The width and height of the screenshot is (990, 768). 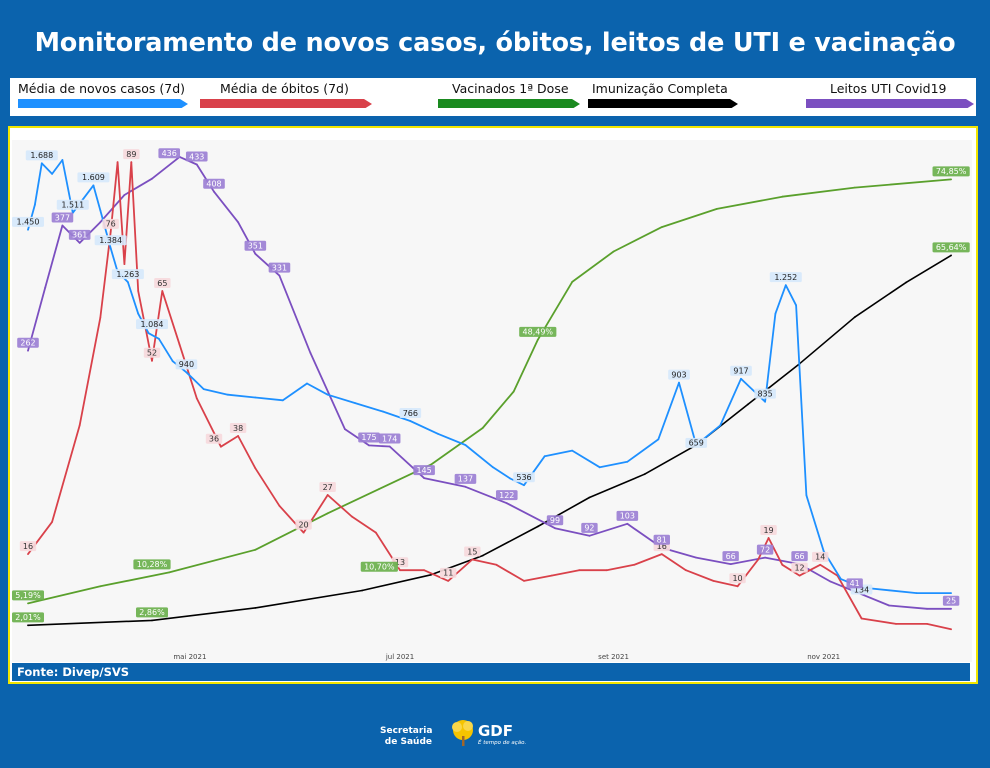 What do you see at coordinates (186, 364) in the screenshot?
I see `svg-text: 940` at bounding box center [186, 364].